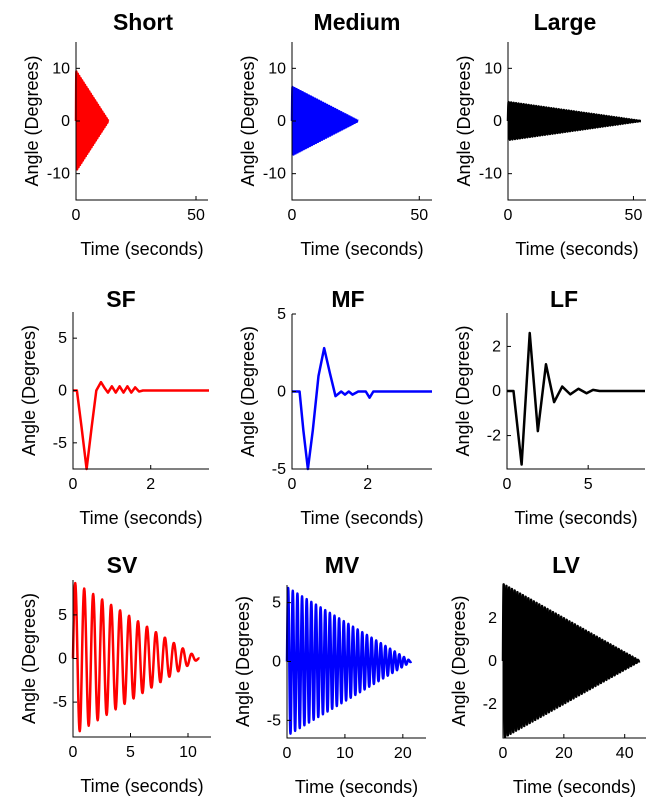 The image size is (654, 798). I want to click on chart-title: Large, so click(565, 22).